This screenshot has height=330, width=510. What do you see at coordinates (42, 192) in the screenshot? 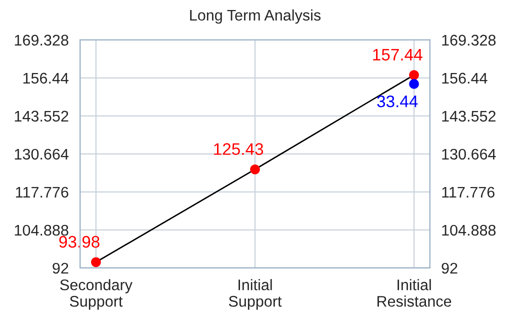
I see `y-tick-label: 117.776` at bounding box center [42, 192].